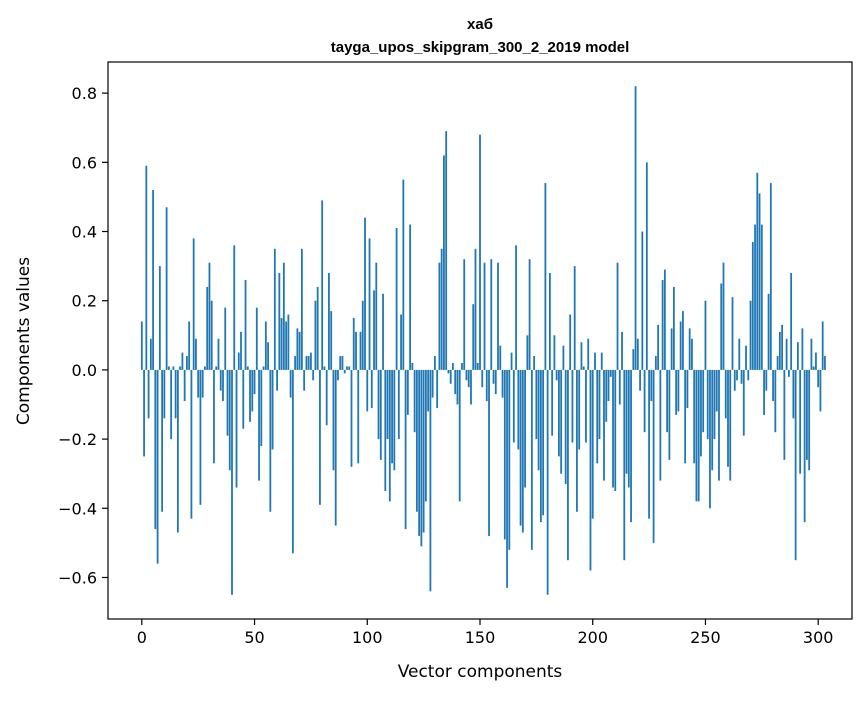  I want to click on x-tick-label: 50, so click(254, 637).